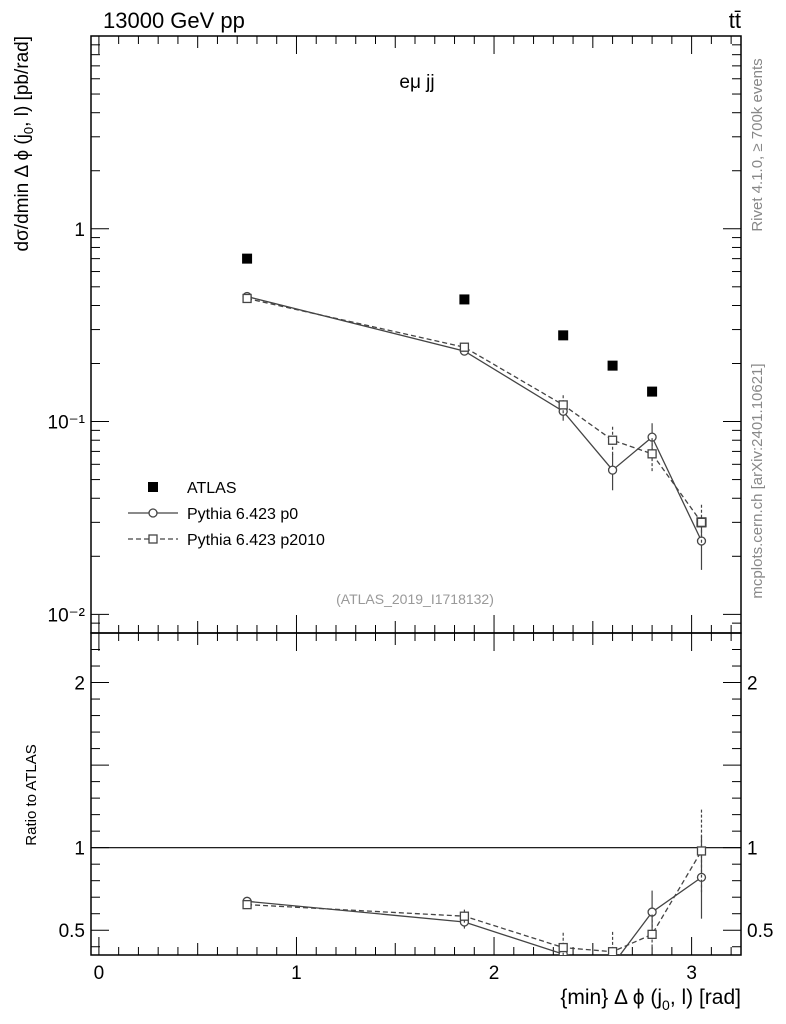  I want to click on main-y-tick-label: 10⁻², so click(67, 615).